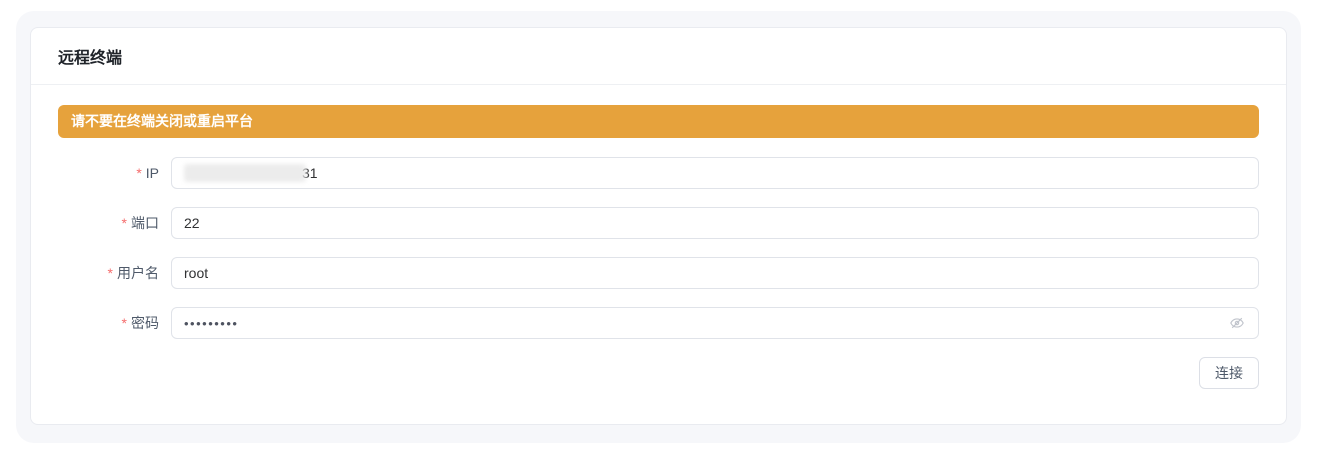  Describe the element at coordinates (90, 58) in the screenshot. I see `page-title: 远程终端` at that location.